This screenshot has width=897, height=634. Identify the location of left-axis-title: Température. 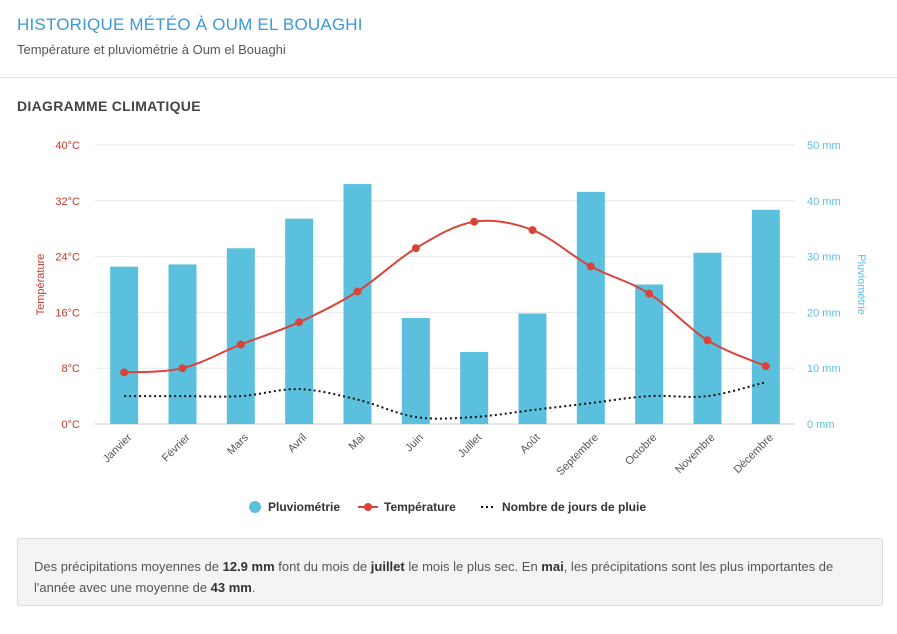
(41, 285).